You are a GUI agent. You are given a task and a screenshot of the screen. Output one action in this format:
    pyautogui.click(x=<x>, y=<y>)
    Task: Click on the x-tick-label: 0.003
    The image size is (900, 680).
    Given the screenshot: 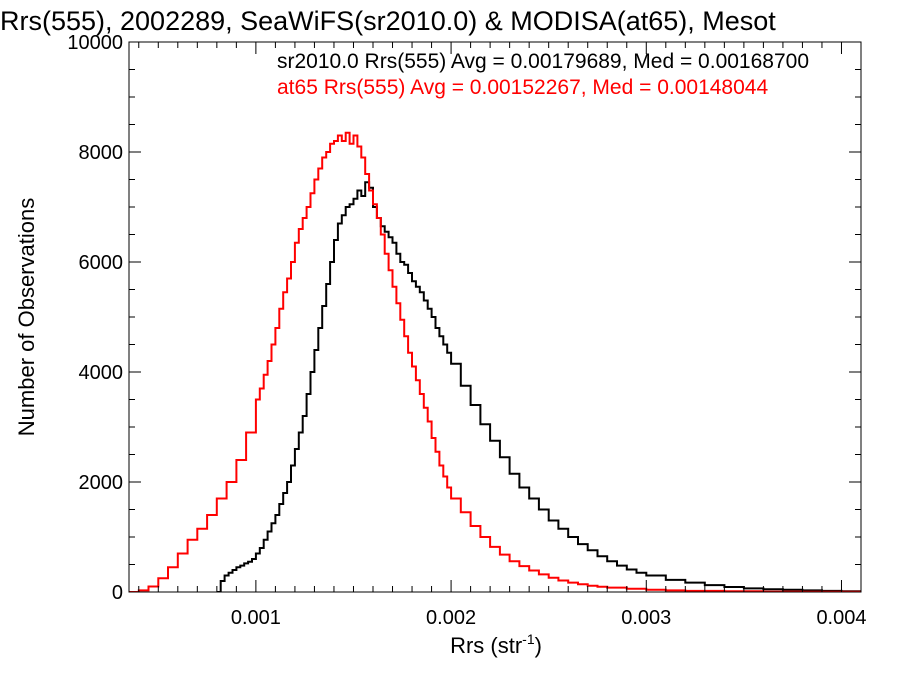 What is the action you would take?
    pyautogui.click(x=646, y=618)
    